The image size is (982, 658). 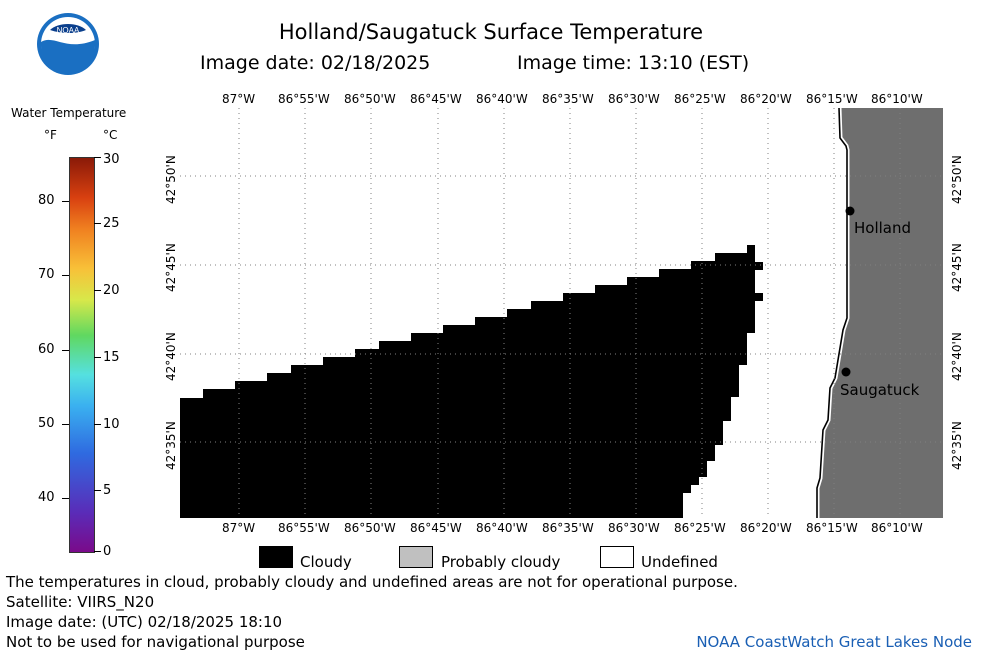 What do you see at coordinates (80, 602) in the screenshot?
I see `satellite-info: Satellite: VIIRS_N20` at bounding box center [80, 602].